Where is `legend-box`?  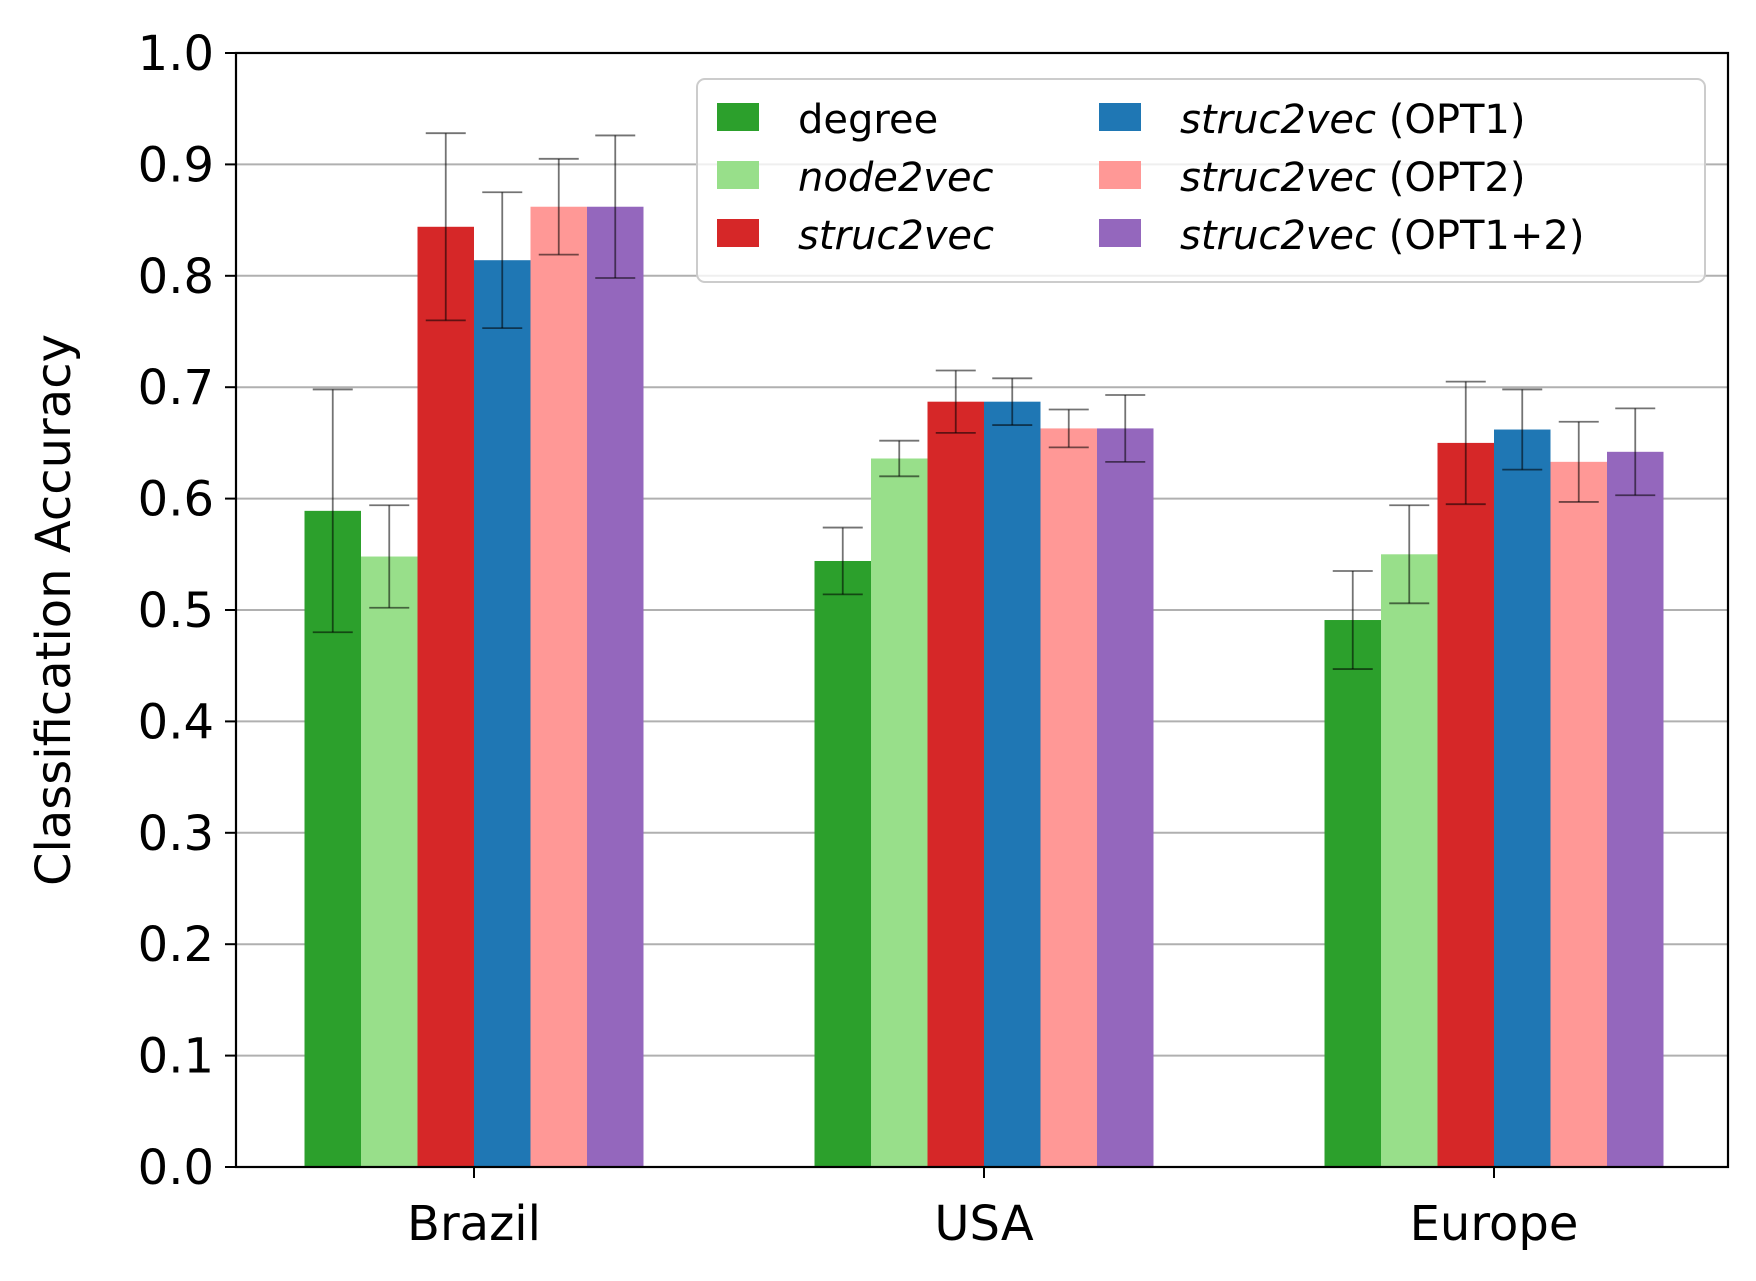
legend-box is located at coordinates (1201, 180).